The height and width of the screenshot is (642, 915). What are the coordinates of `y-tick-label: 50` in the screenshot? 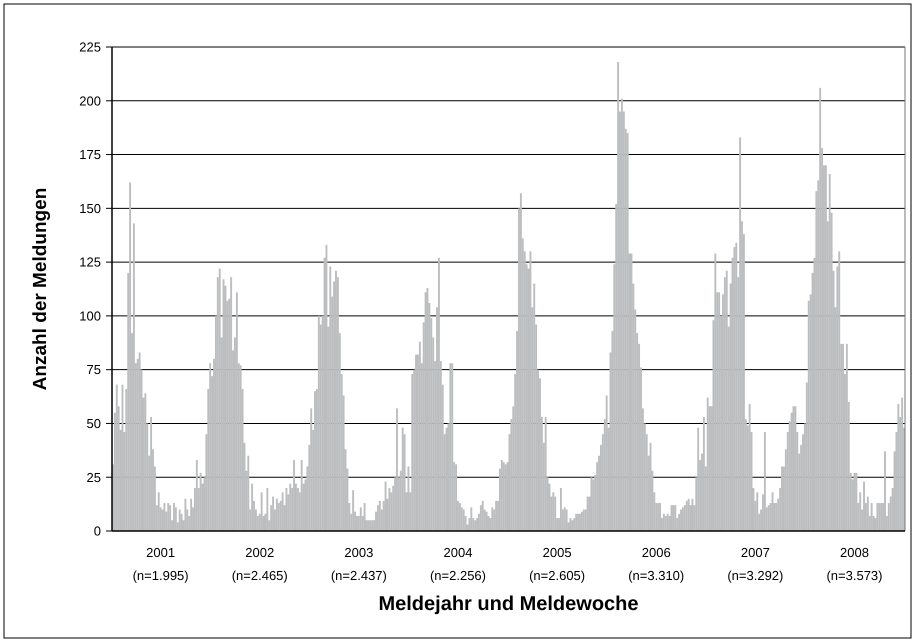 It's located at (93, 423).